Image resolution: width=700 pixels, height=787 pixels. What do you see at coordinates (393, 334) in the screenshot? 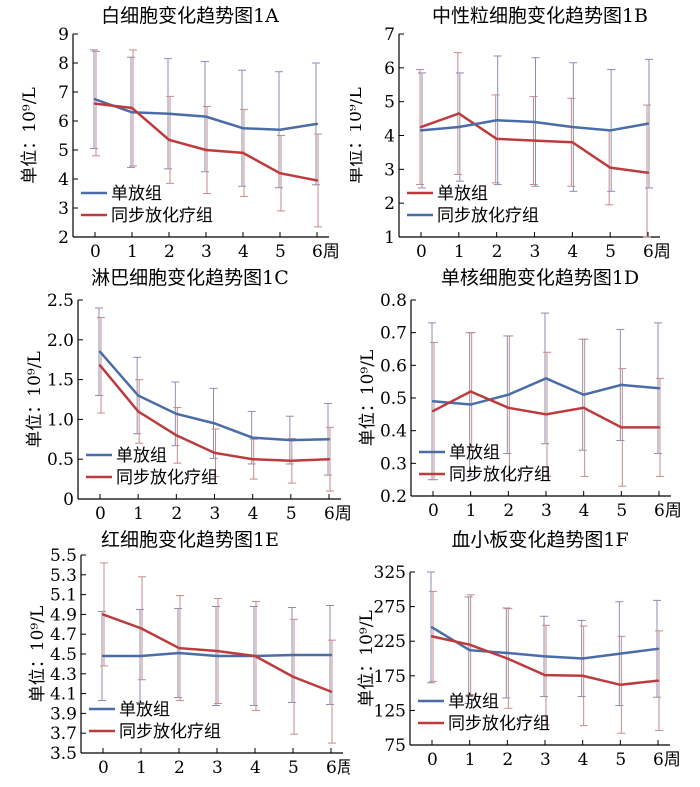
I see `y-tick-label: 0.7` at bounding box center [393, 334].